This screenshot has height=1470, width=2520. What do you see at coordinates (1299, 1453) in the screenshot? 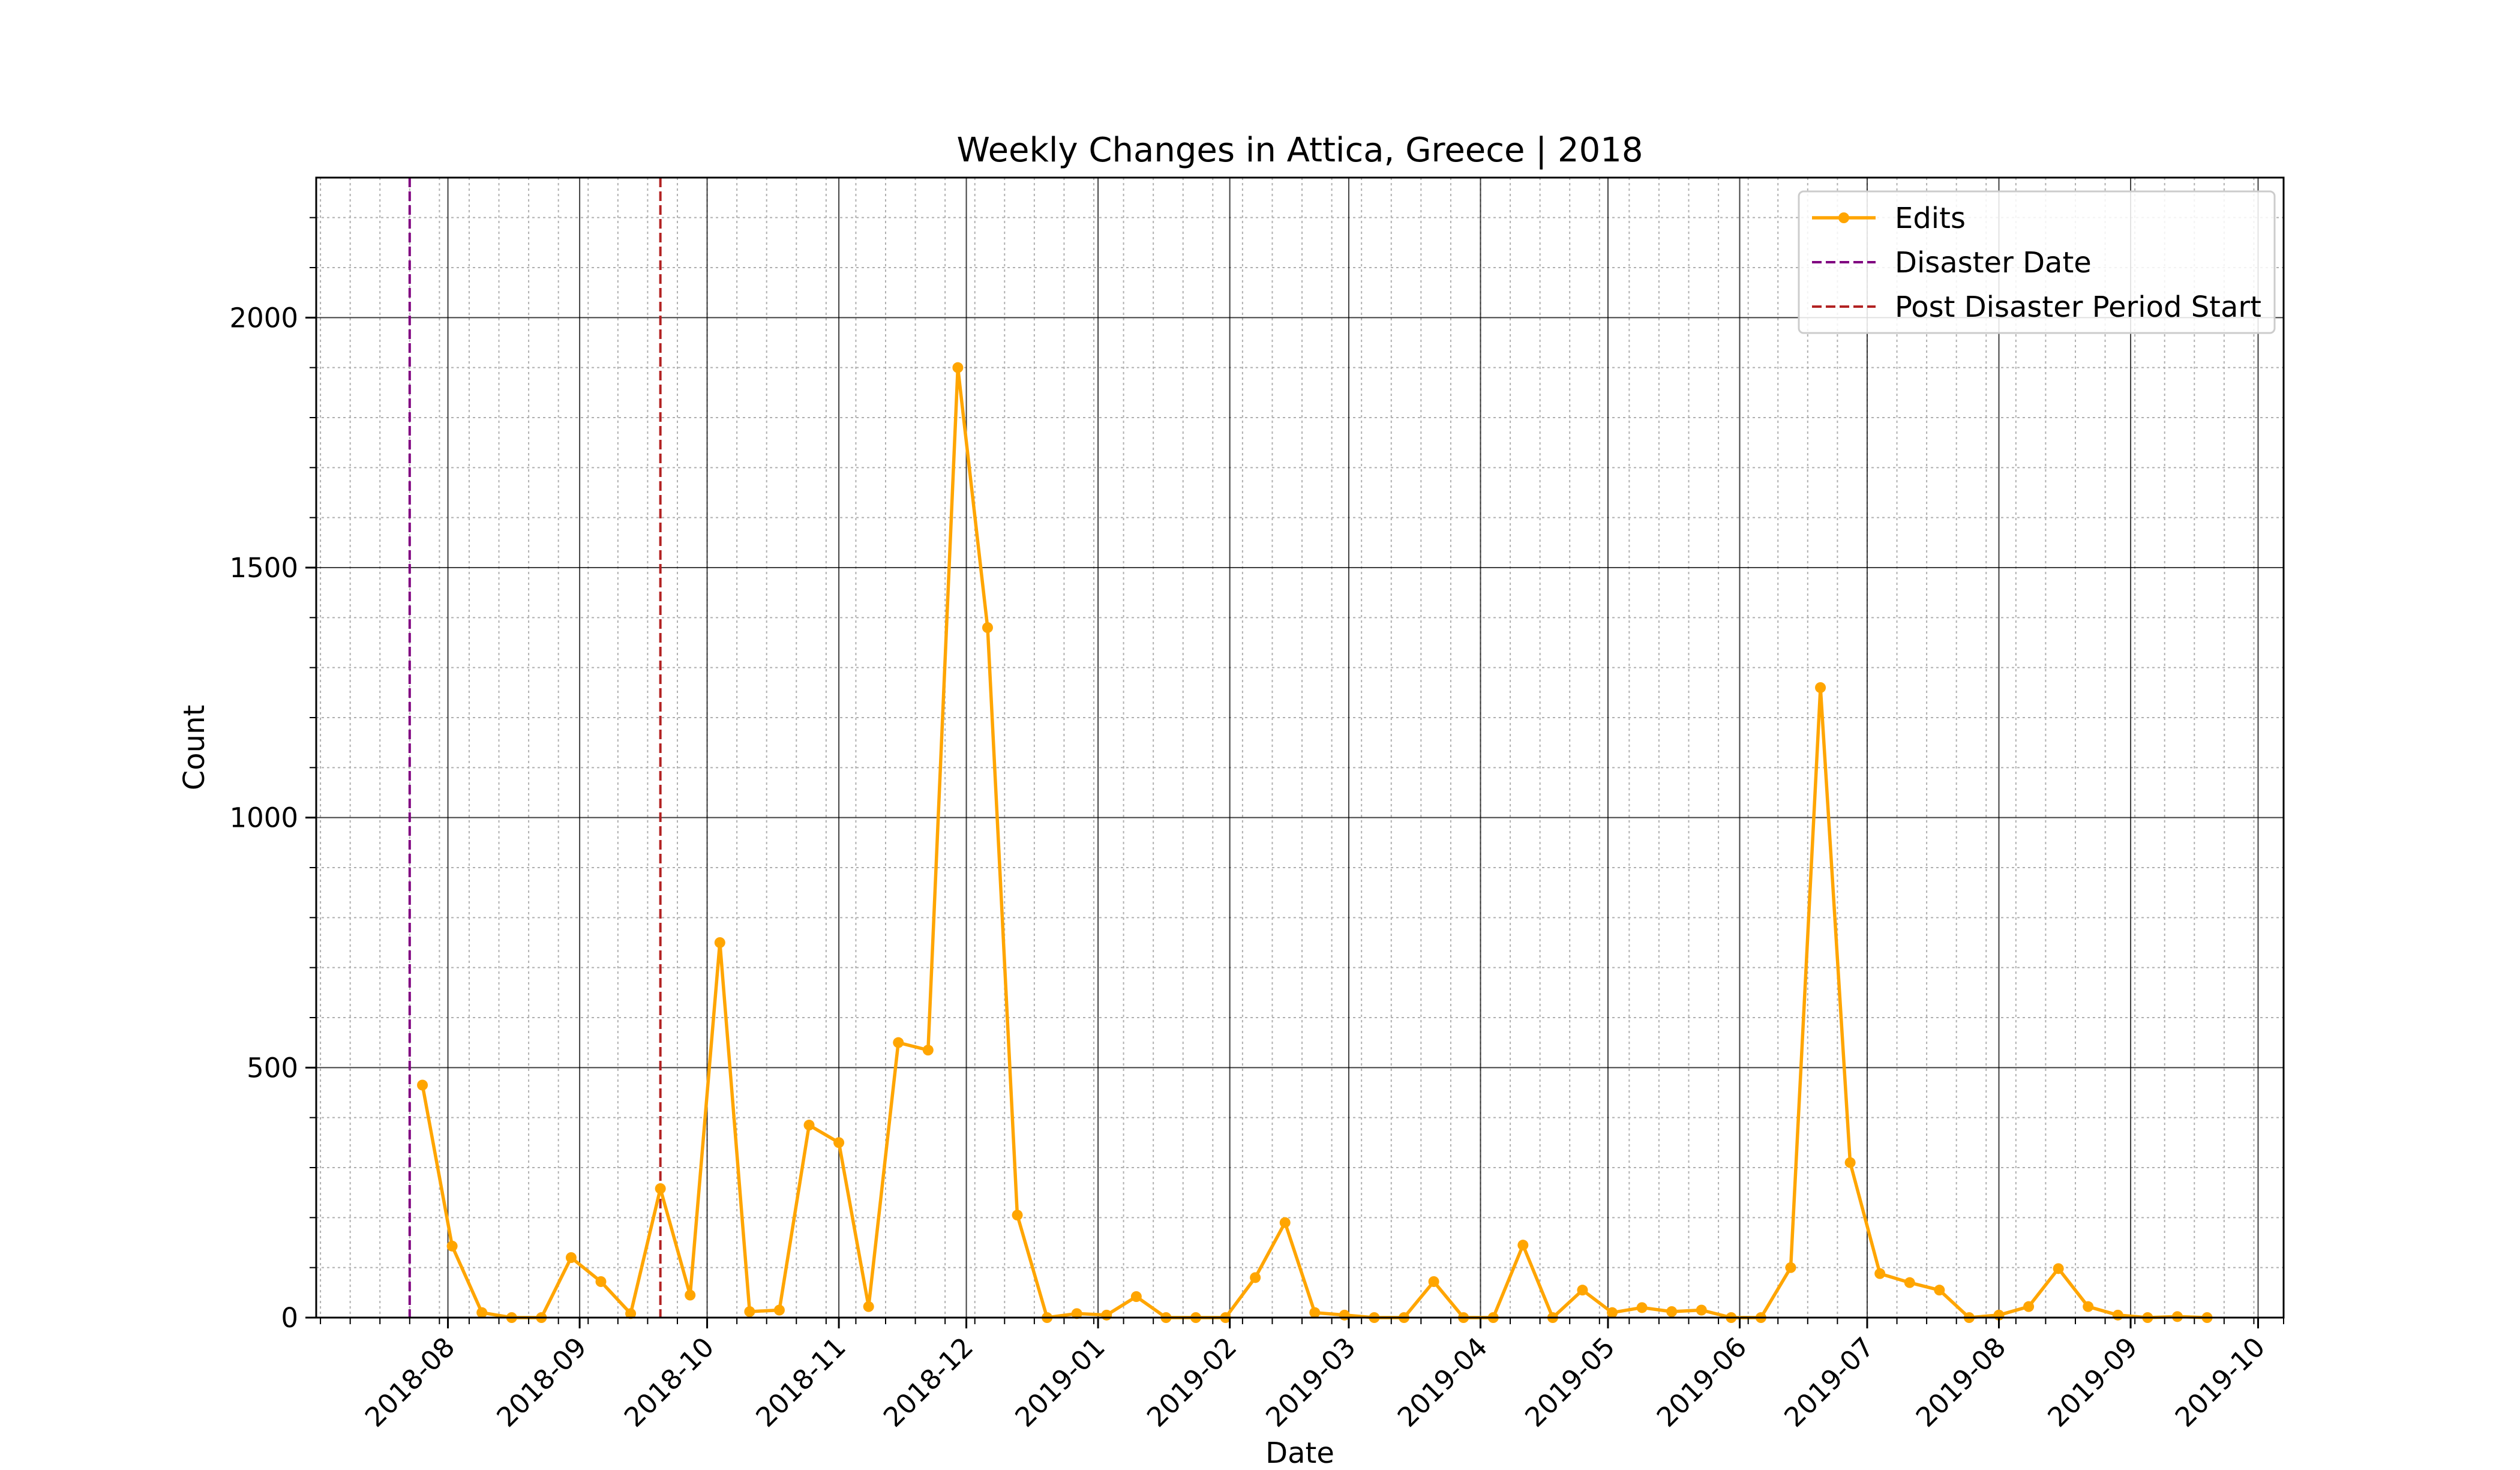
I see `x-axis-label: Date` at bounding box center [1299, 1453].